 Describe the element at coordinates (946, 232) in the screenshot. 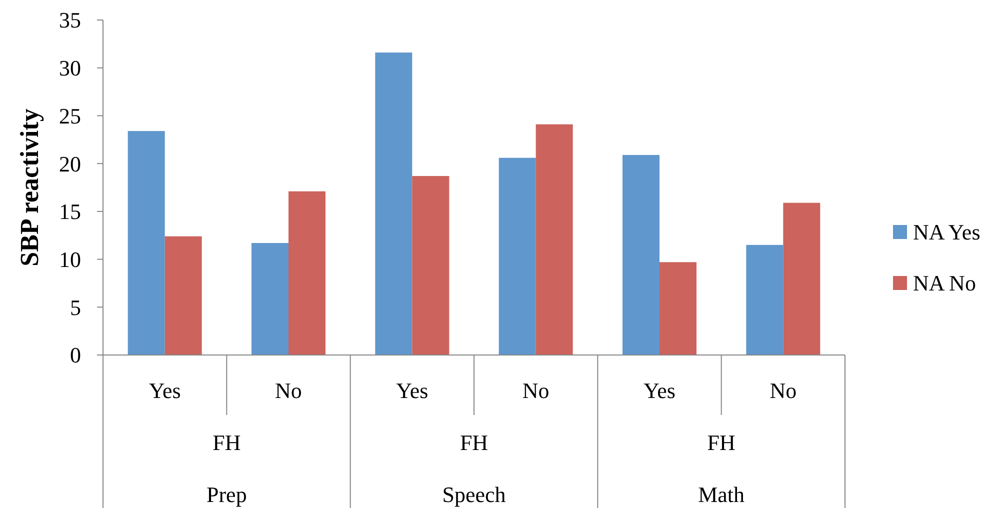

I see `legend-label: NA Yes` at that location.